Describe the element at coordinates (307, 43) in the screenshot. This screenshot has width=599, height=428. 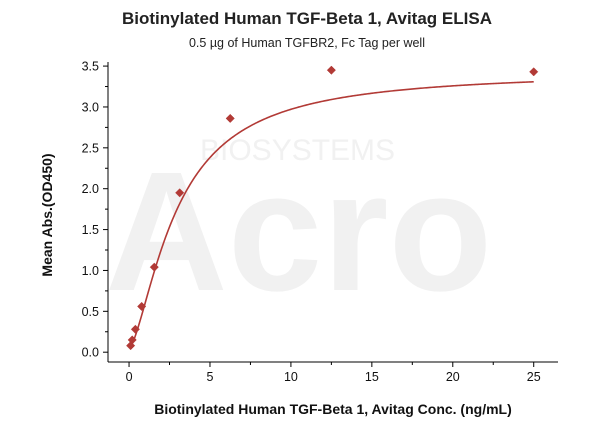
I see `chart-subtitle: 0.5 µg of Human TGFBR2, Fc Tag per well` at that location.